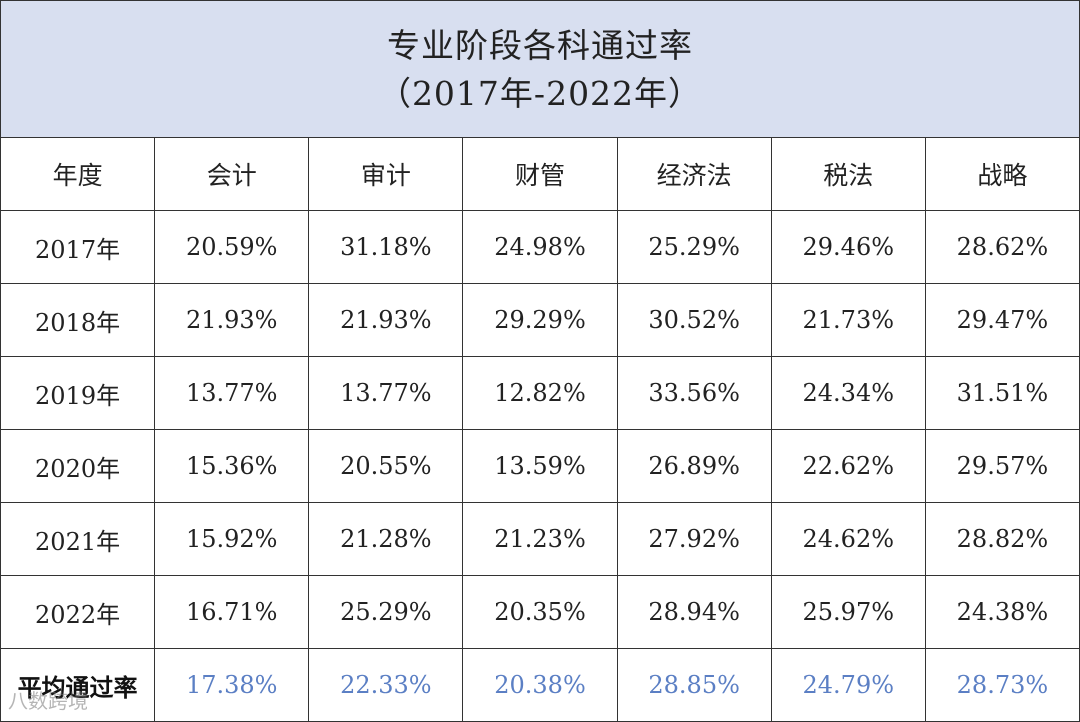  What do you see at coordinates (78, 247) in the screenshot?
I see `row-label: 2017年` at bounding box center [78, 247].